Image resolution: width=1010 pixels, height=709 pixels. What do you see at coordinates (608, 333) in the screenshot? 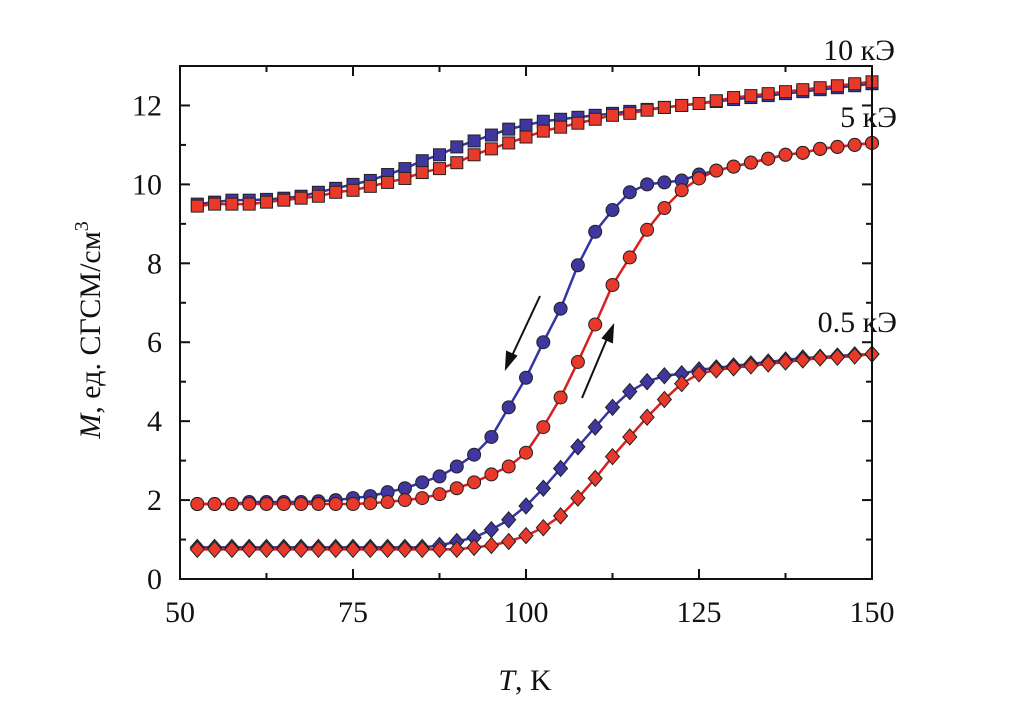
I see `arrow-head` at bounding box center [608, 333].